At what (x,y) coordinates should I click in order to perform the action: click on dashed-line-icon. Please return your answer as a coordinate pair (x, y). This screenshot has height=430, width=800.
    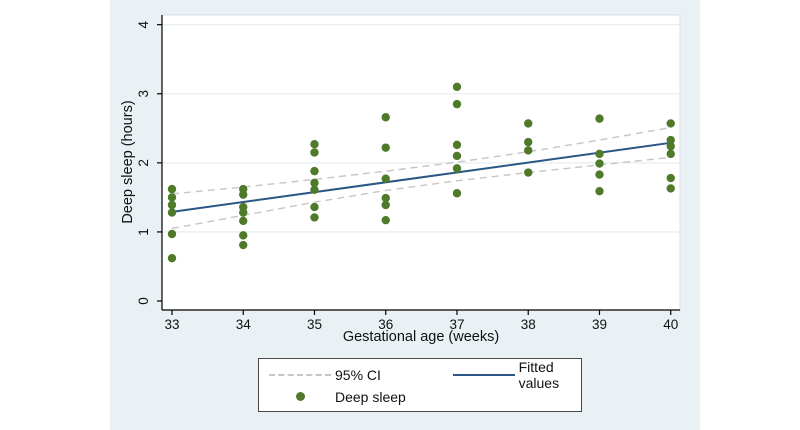
    Looking at the image, I should click on (300, 374).